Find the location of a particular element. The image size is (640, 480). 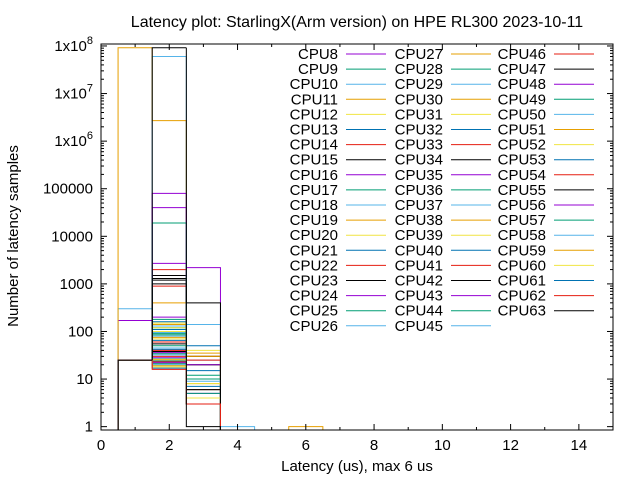

x-tick-label: 2 is located at coordinates (169, 445).